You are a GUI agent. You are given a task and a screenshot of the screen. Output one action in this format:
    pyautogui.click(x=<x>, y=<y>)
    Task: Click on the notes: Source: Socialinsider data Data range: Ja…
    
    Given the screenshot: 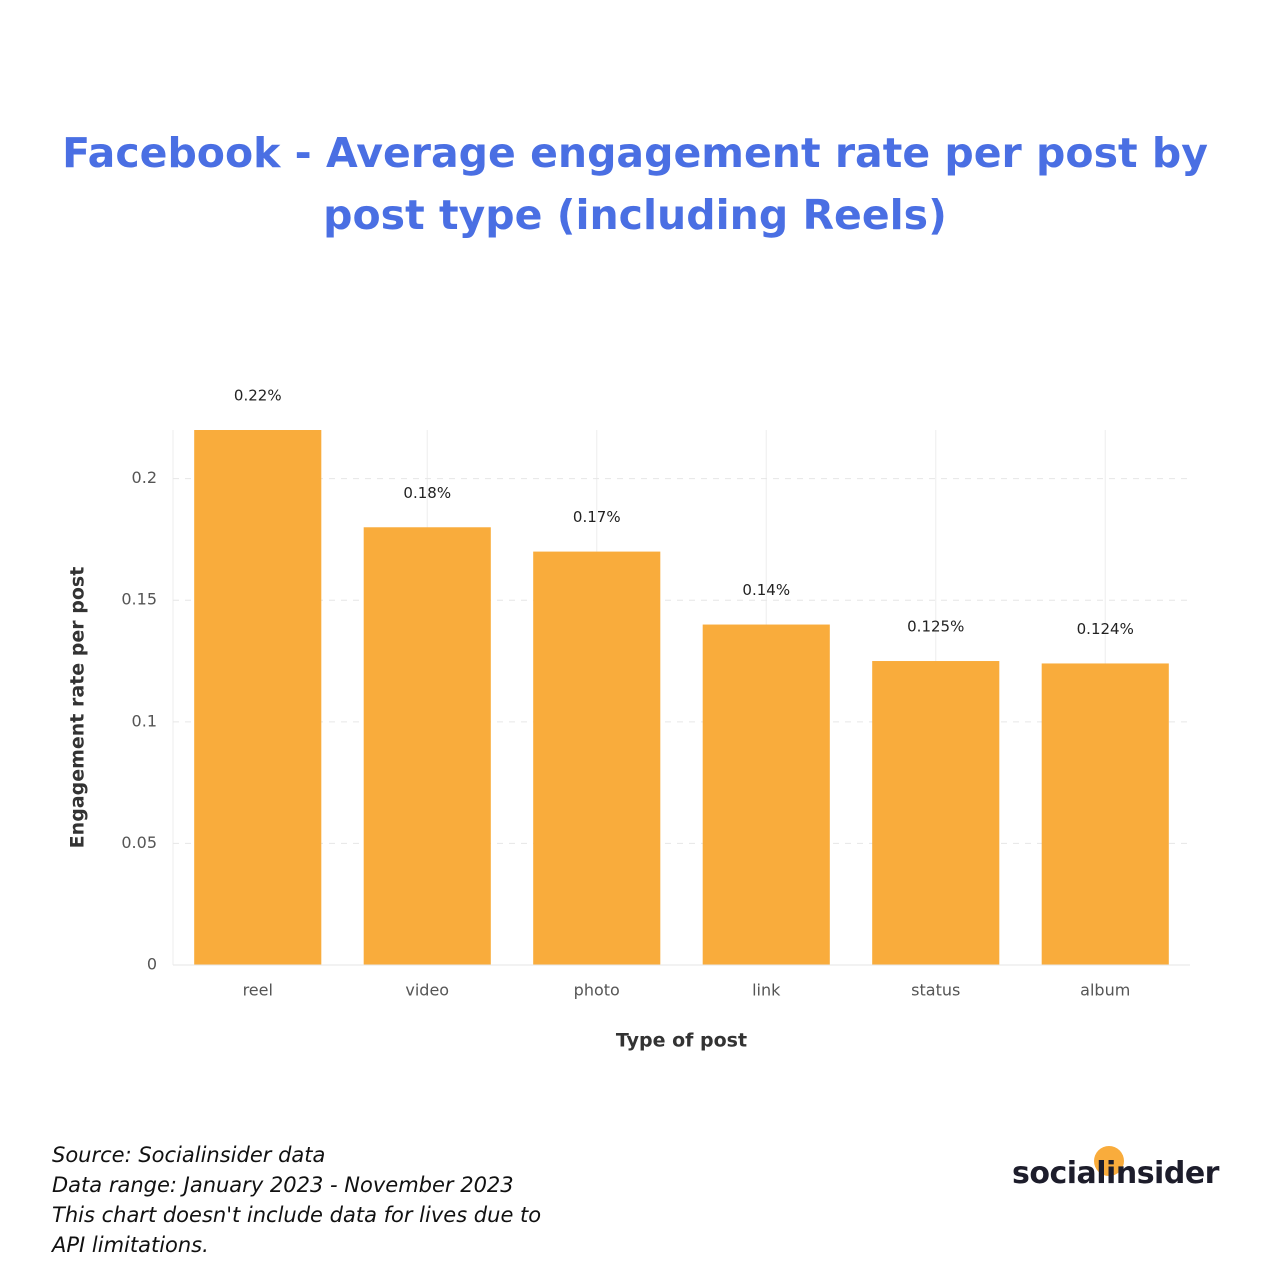 What is the action you would take?
    pyautogui.click(x=302, y=1200)
    